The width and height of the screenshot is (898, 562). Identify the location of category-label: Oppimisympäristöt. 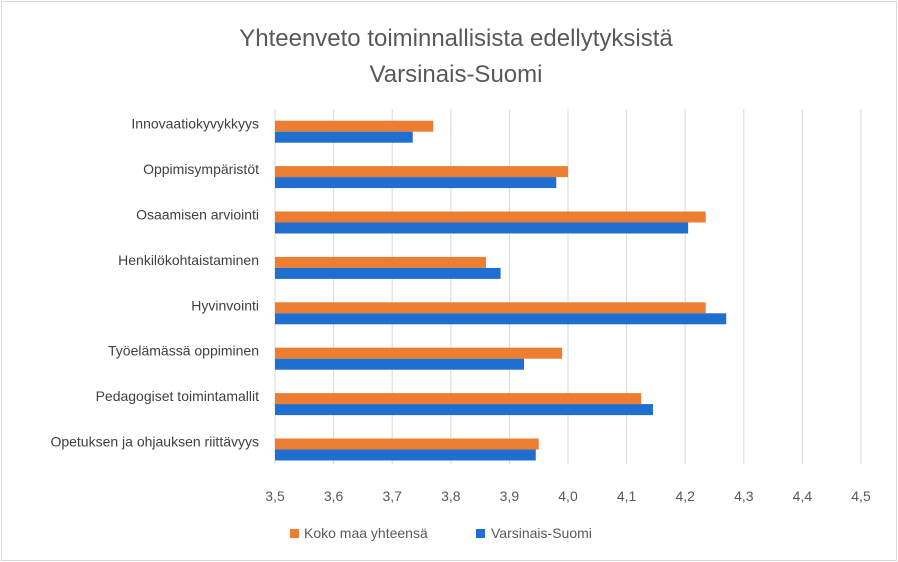
(201, 169).